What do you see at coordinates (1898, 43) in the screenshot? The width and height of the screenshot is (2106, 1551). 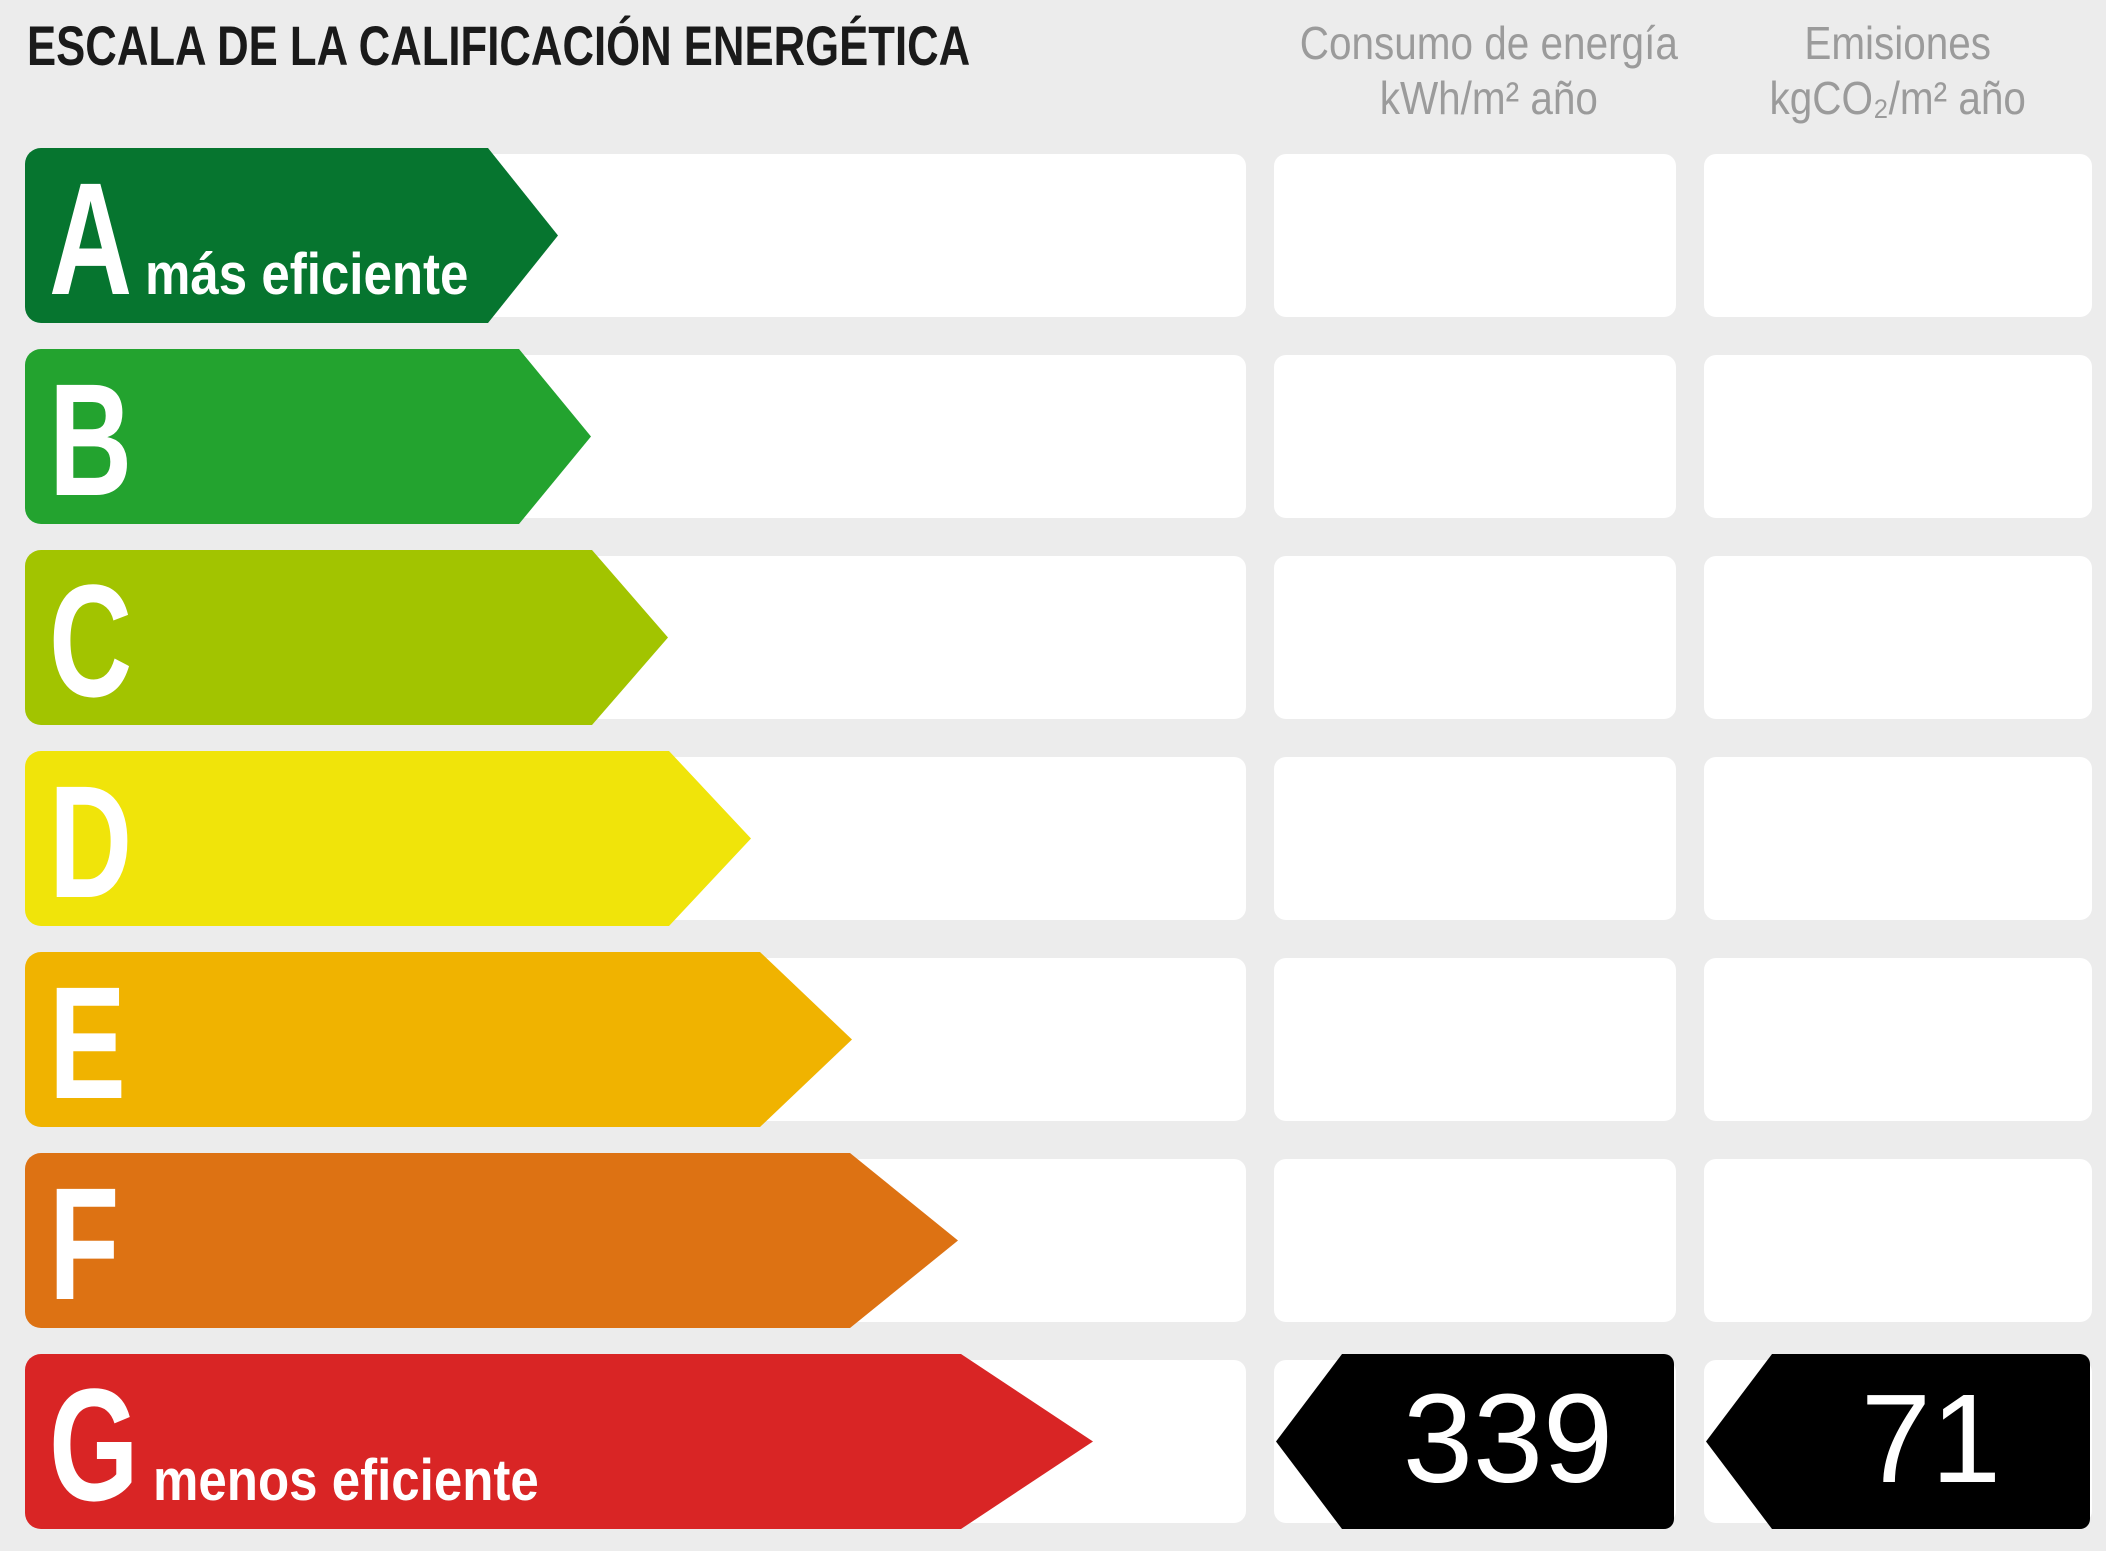 I see `emisiones-header-line1: Emisiones` at bounding box center [1898, 43].